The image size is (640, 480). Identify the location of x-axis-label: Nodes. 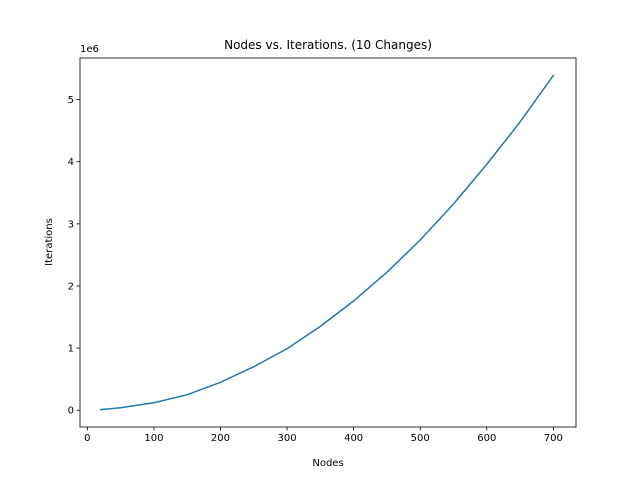
(327, 463).